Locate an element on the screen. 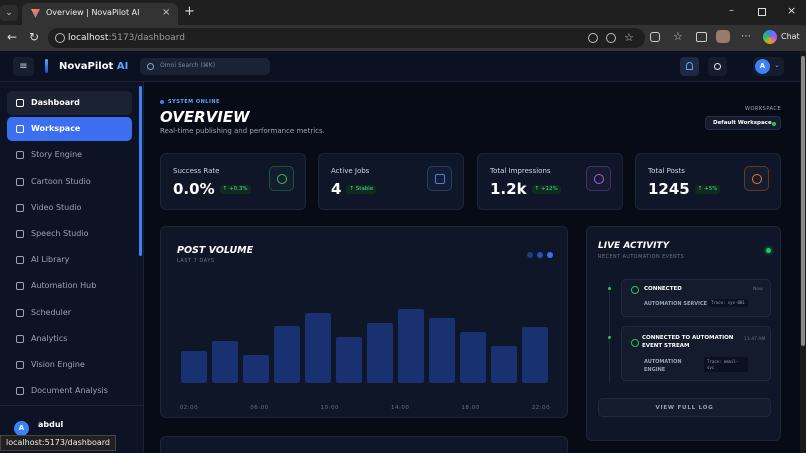 The image size is (806, 453). event-check is located at coordinates (635, 290).